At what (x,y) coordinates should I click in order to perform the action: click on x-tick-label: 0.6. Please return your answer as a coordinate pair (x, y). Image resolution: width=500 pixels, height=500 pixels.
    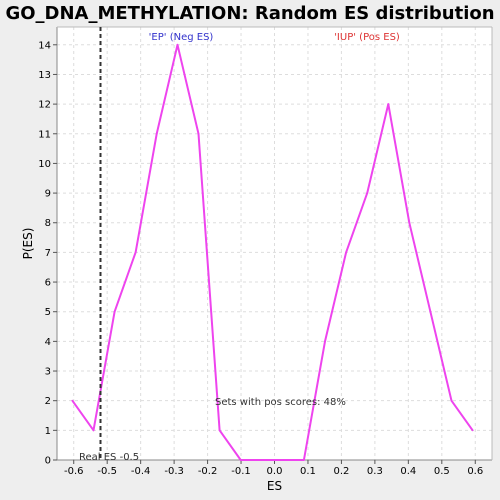
    Looking at the image, I should click on (475, 471).